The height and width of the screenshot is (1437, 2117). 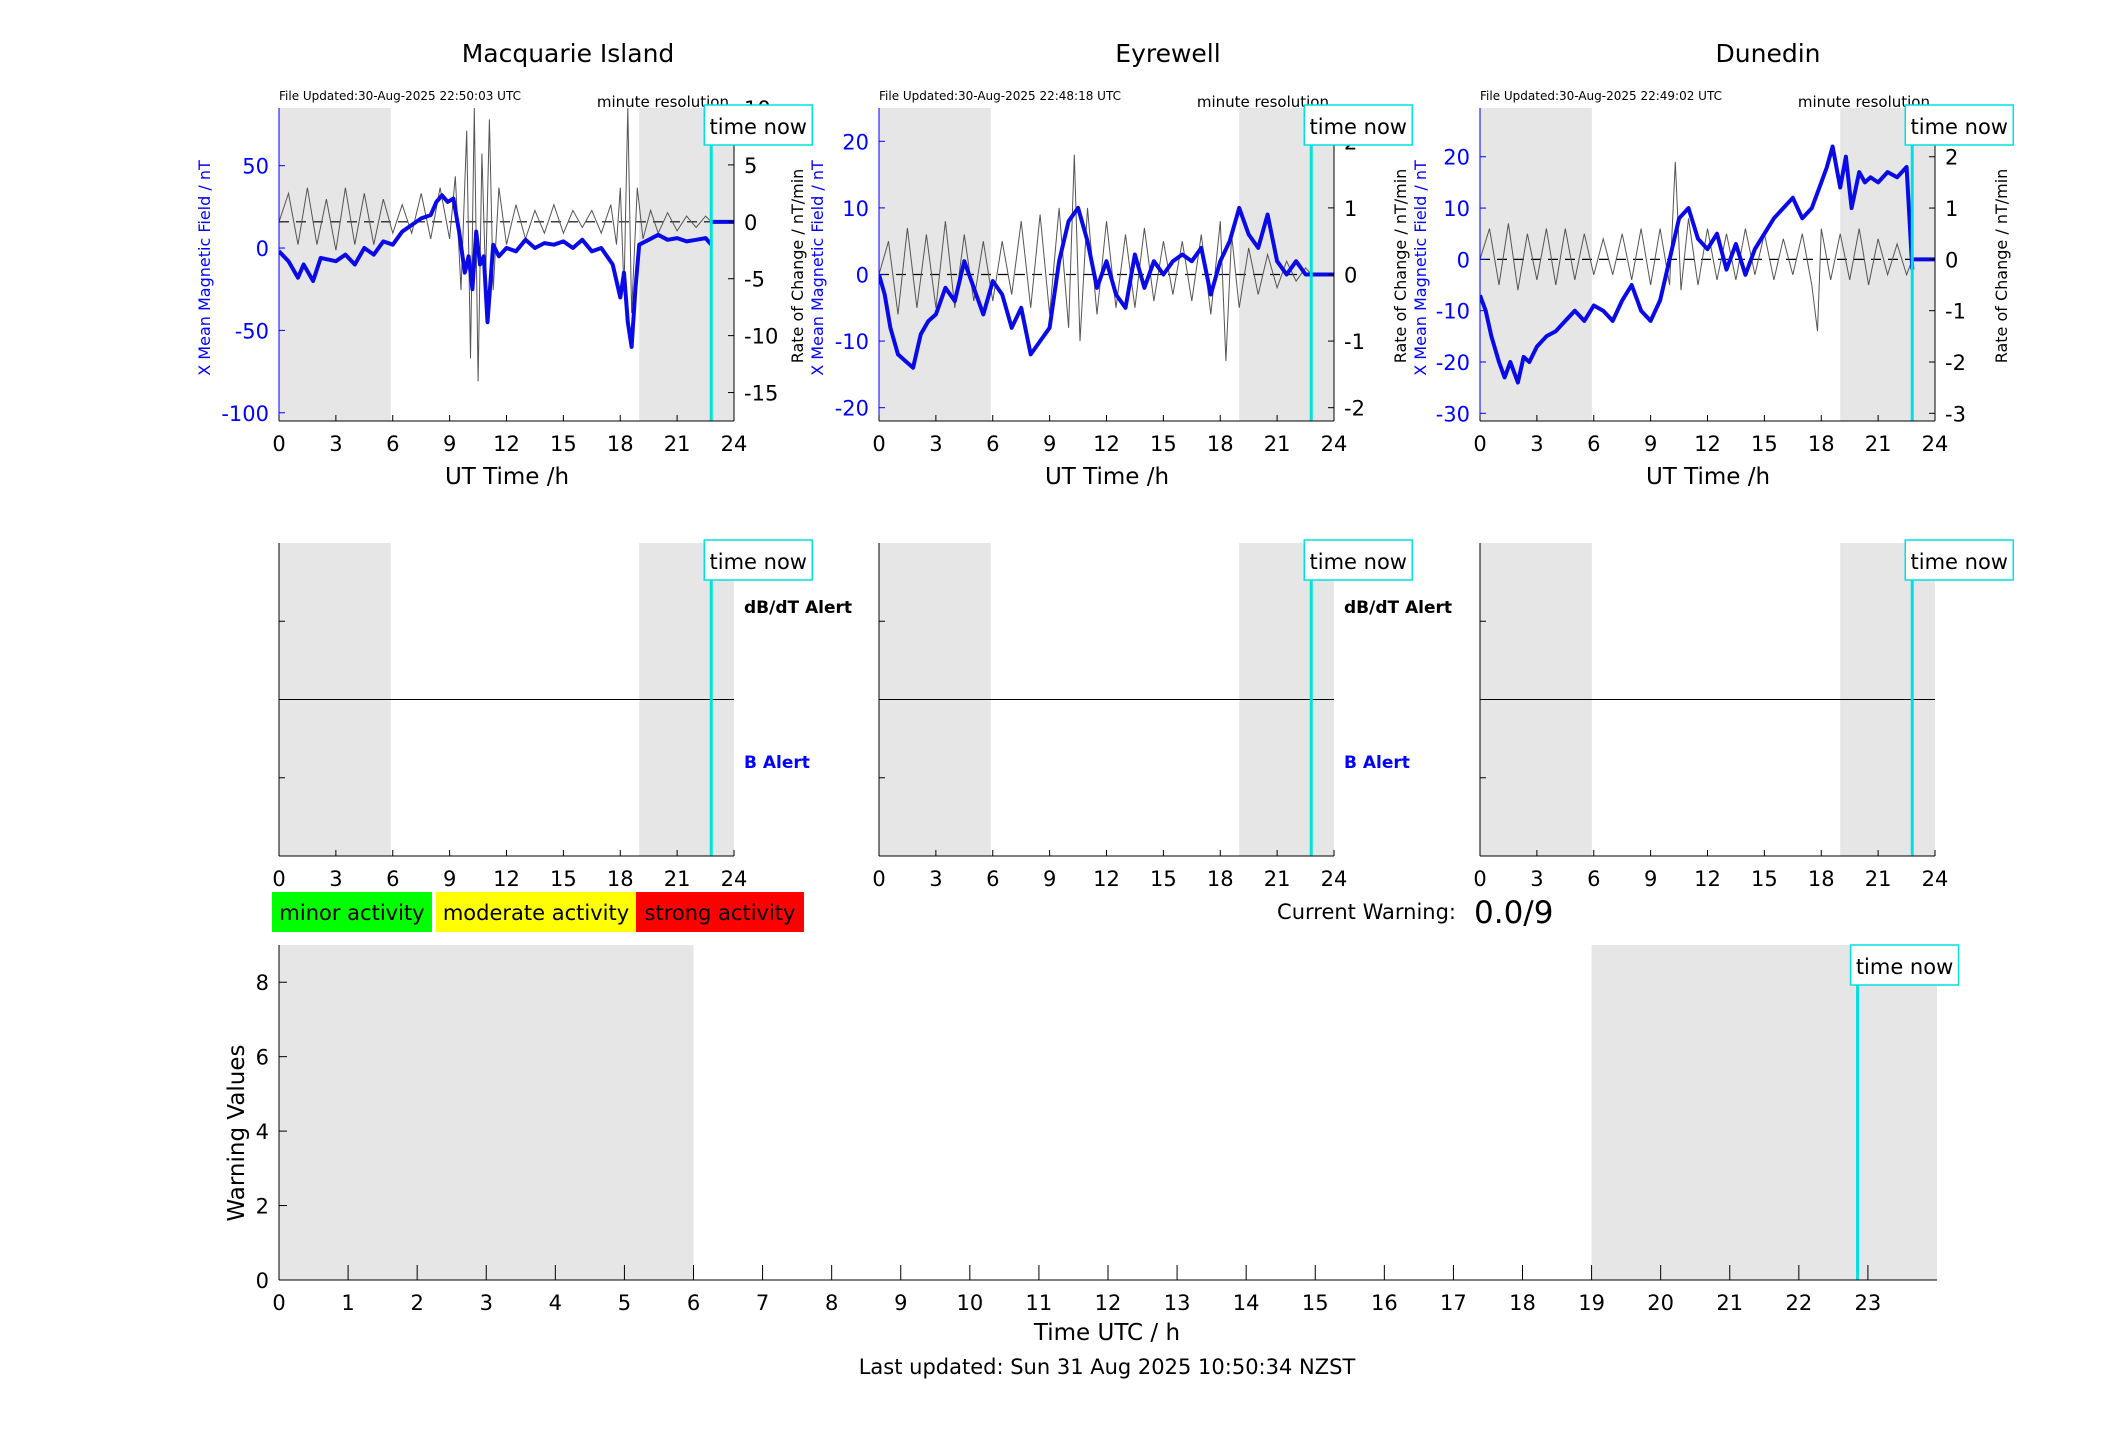 I want to click on right-ylabel-eyrewell: Rate of Change / nT/min, so click(x=1400, y=266).